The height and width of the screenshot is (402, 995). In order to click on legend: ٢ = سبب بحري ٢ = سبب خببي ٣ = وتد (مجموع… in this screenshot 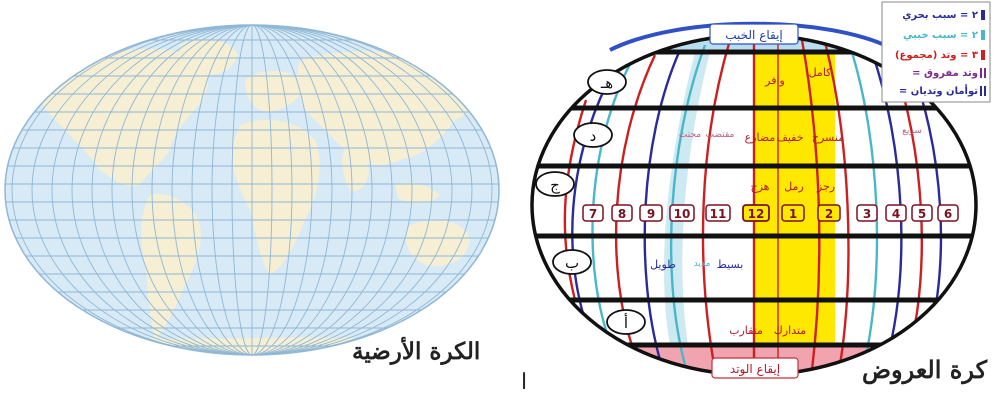, I will do `click(936, 52)`.